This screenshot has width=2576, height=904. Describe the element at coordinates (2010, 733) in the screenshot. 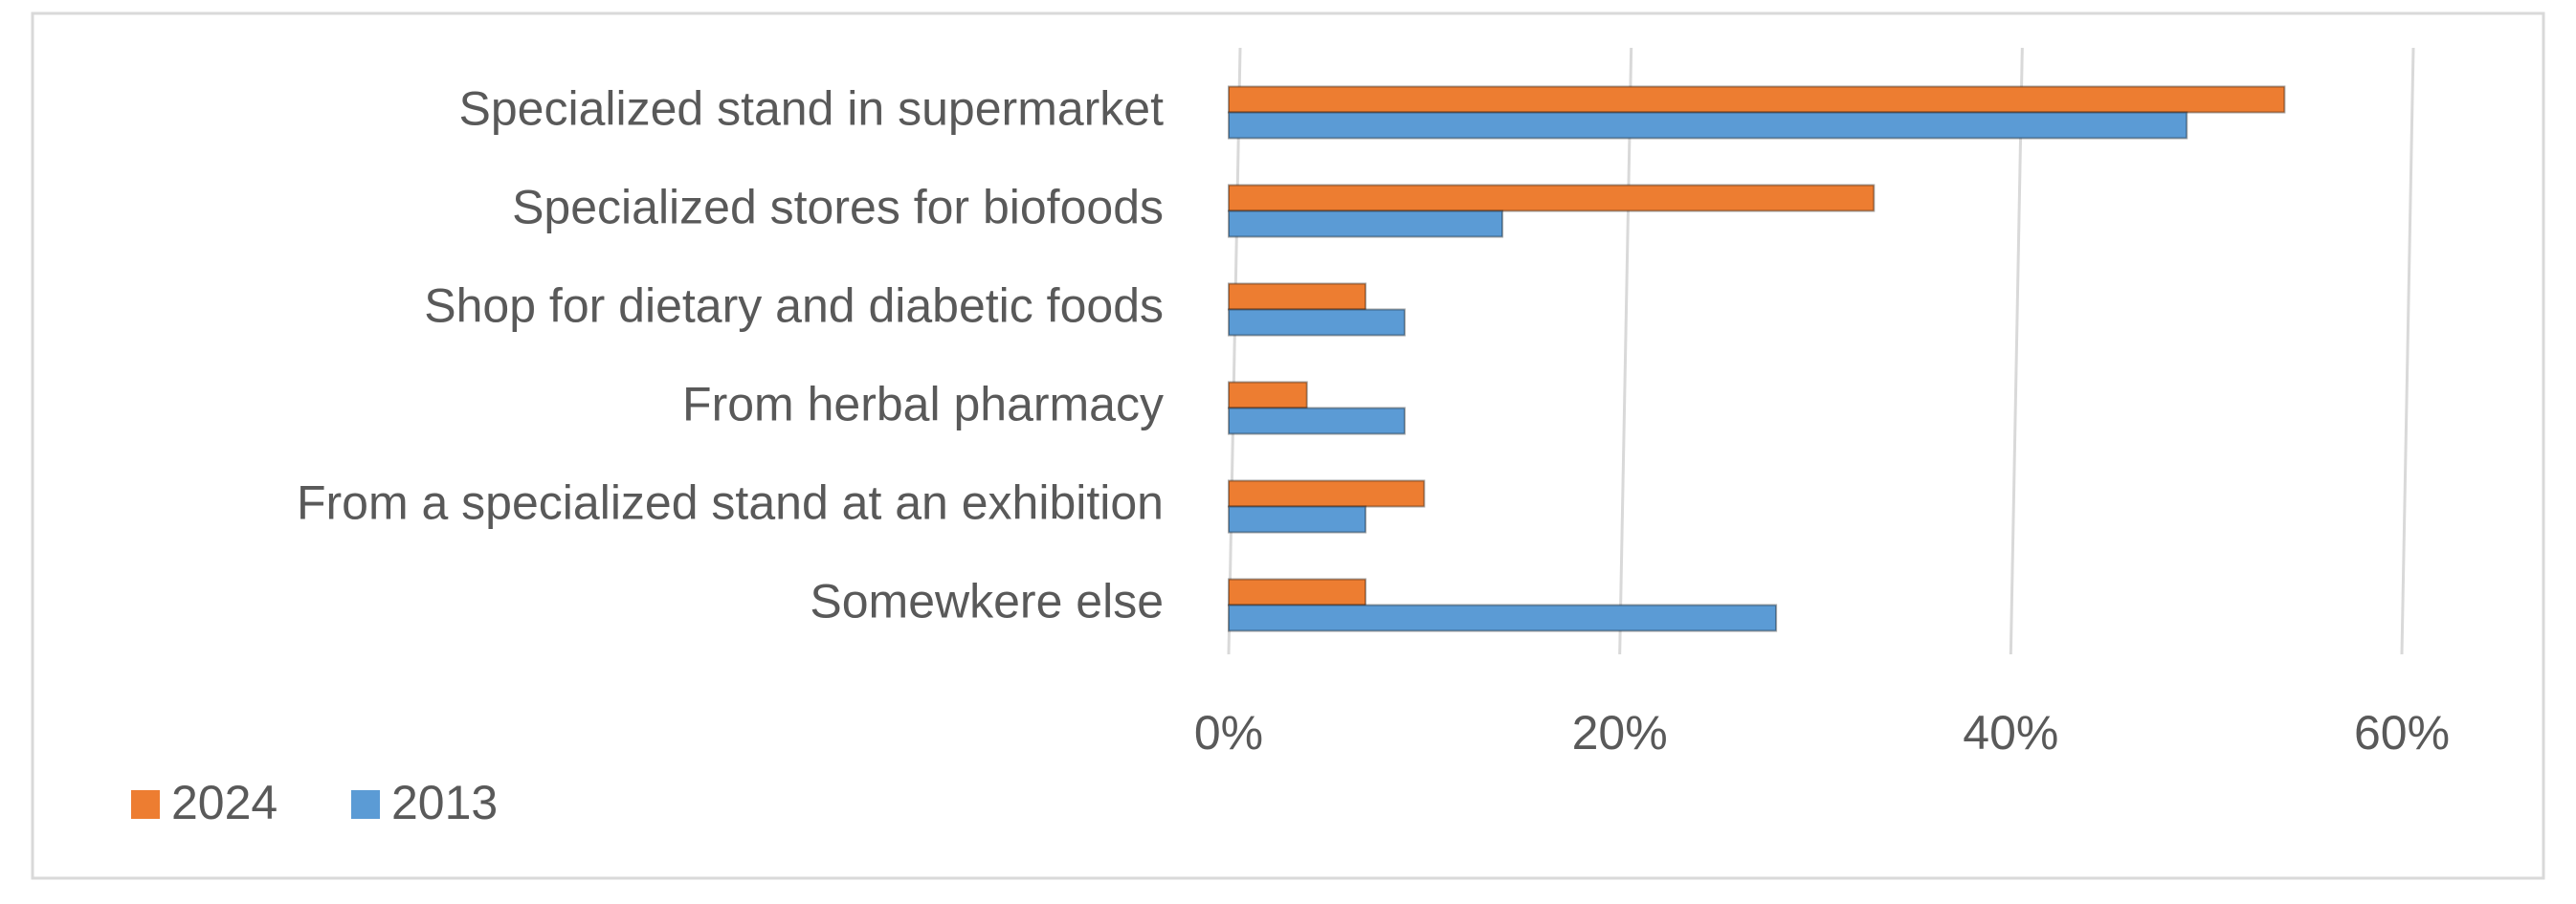

I see `x-tick-label: 40%` at that location.